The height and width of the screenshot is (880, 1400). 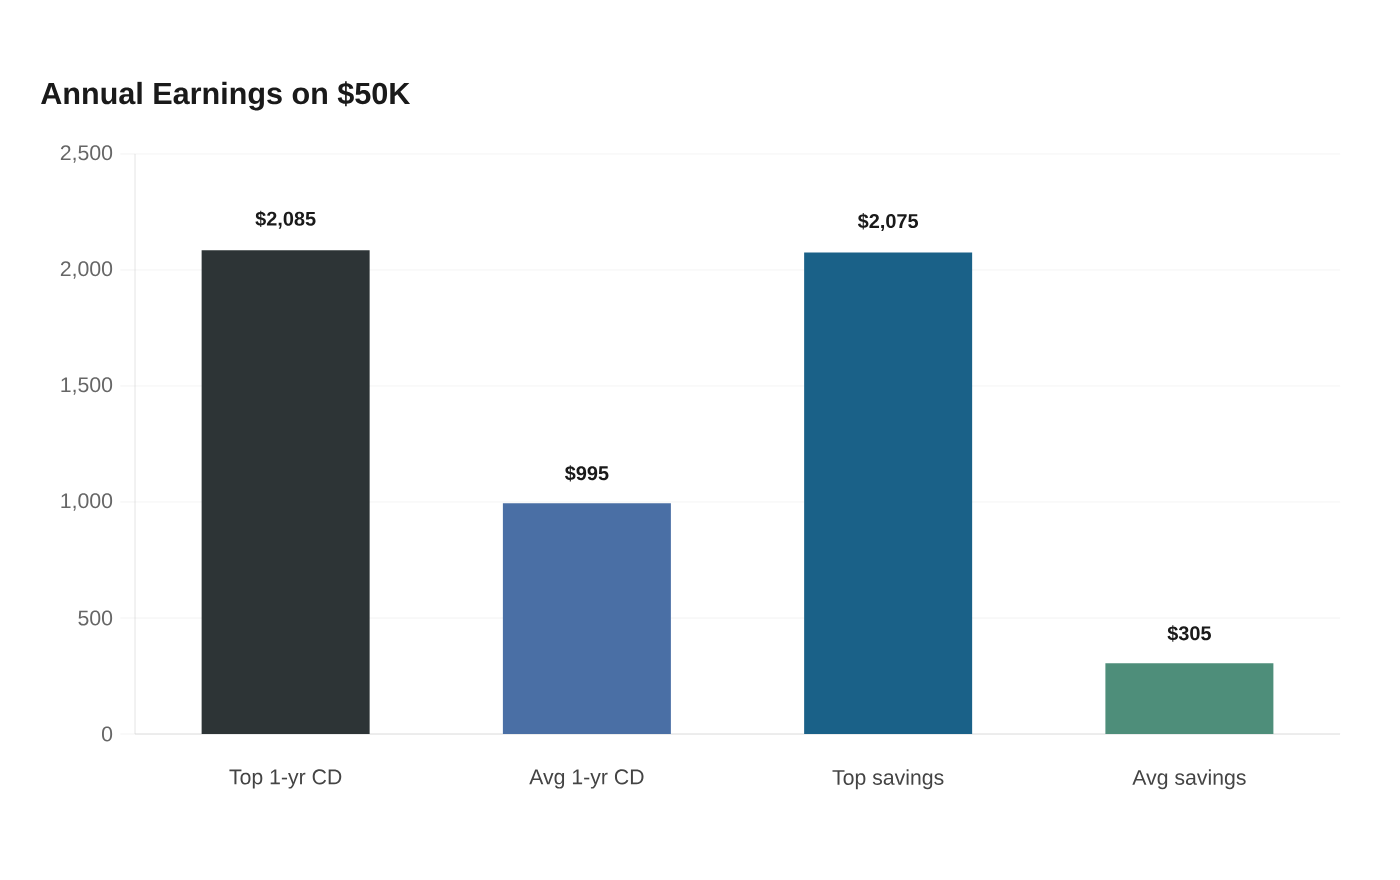 What do you see at coordinates (285, 219) in the screenshot?
I see `data-label: $2,085` at bounding box center [285, 219].